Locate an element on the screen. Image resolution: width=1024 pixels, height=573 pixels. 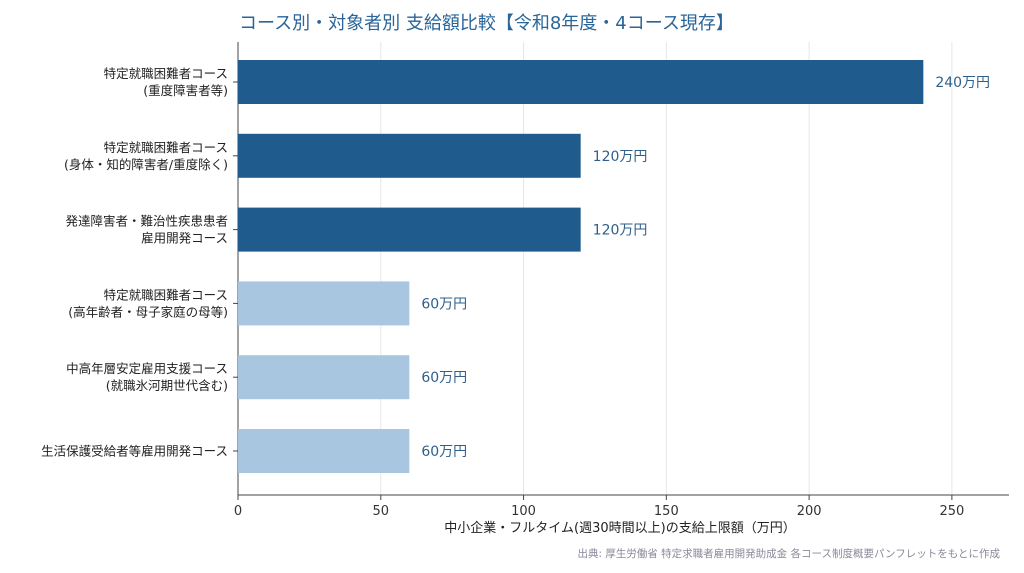
category-label: 生活保護受給者等雇用開発コース is located at coordinates (134, 451).